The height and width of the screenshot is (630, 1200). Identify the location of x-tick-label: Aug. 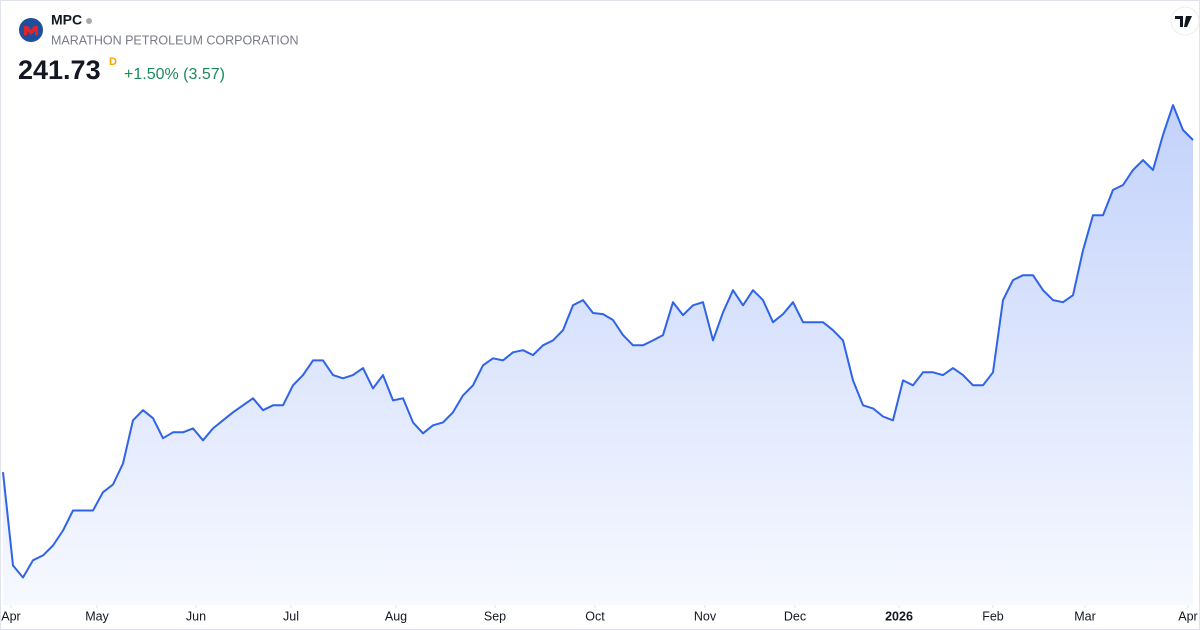
(396, 616).